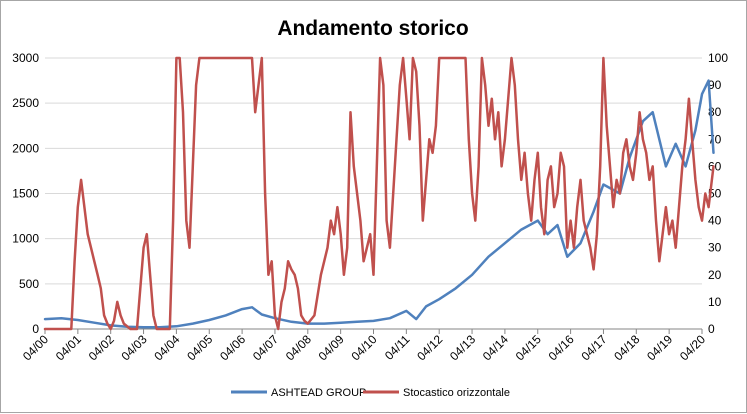 Image resolution: width=747 pixels, height=414 pixels. Describe the element at coordinates (495, 347) in the screenshot. I see `x-tick-label: 04/14` at that location.